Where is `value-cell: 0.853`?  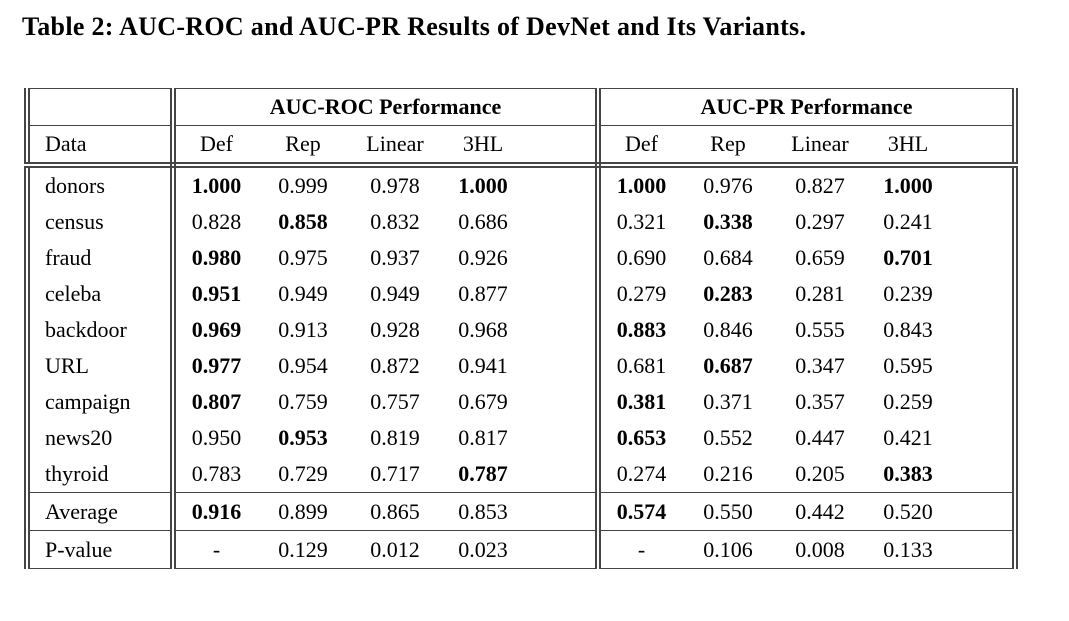
value-cell: 0.853 is located at coordinates (483, 511).